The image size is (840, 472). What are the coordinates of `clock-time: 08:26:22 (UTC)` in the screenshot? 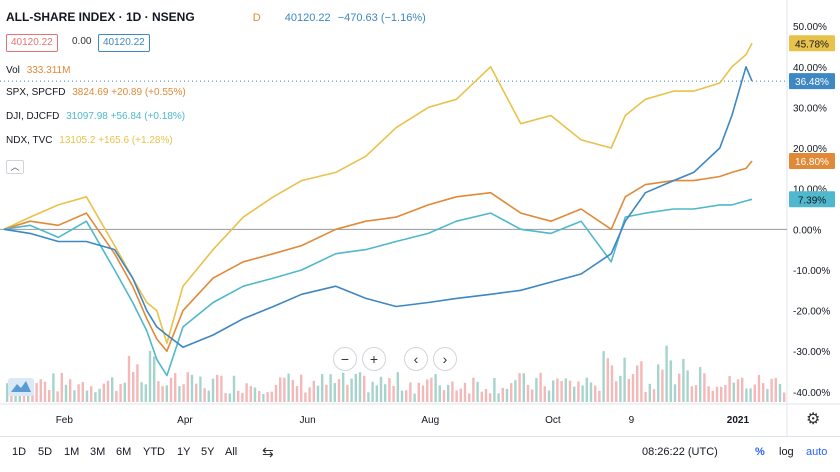 It's located at (680, 452).